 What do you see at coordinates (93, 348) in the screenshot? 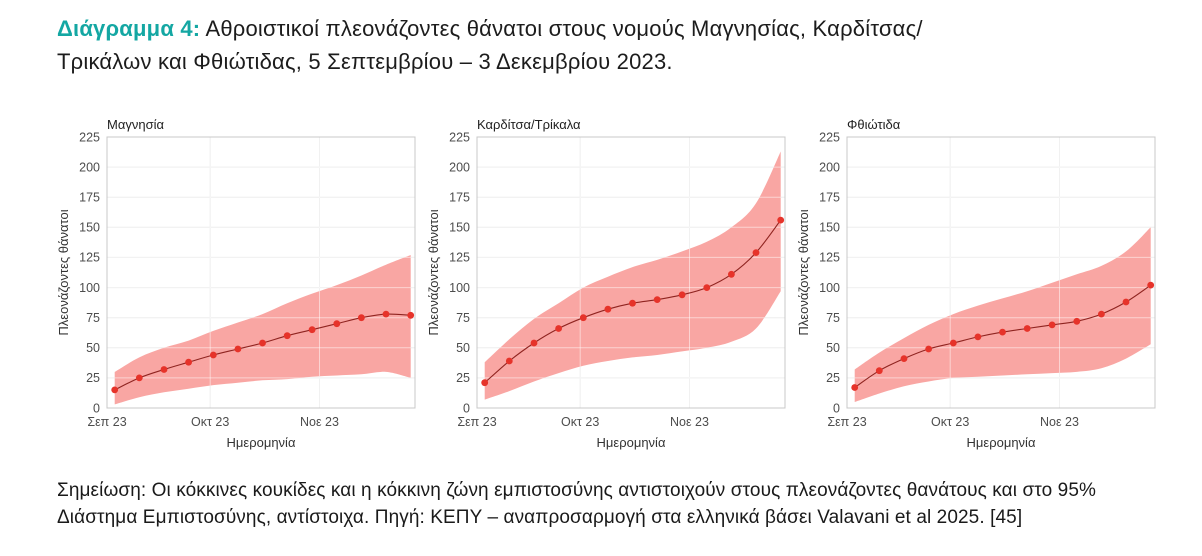
I see `y-tick-label: 50` at bounding box center [93, 348].